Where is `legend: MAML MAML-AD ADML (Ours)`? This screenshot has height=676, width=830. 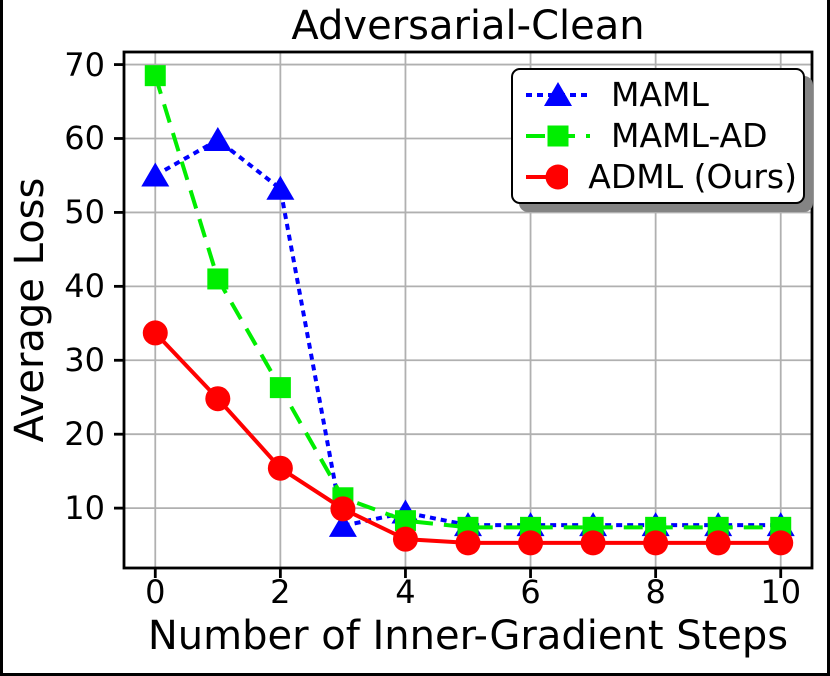
legend: MAML MAML-AD ADML (Ours) is located at coordinates (658, 136).